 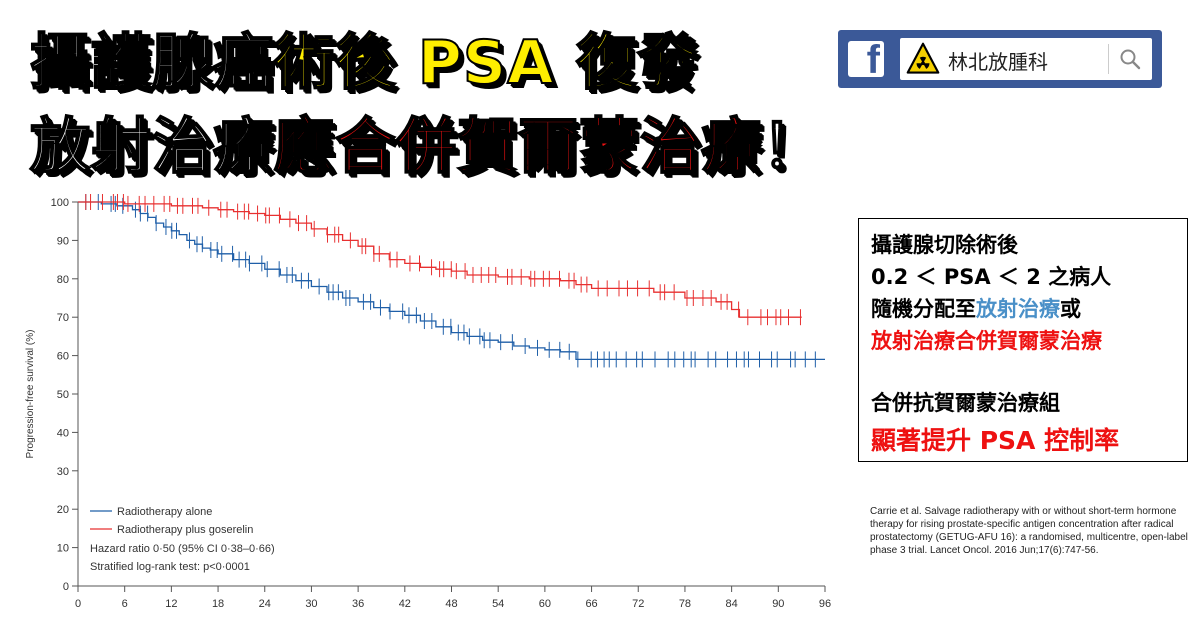 I want to click on y-tick-label-20: 20, so click(x=63, y=510).